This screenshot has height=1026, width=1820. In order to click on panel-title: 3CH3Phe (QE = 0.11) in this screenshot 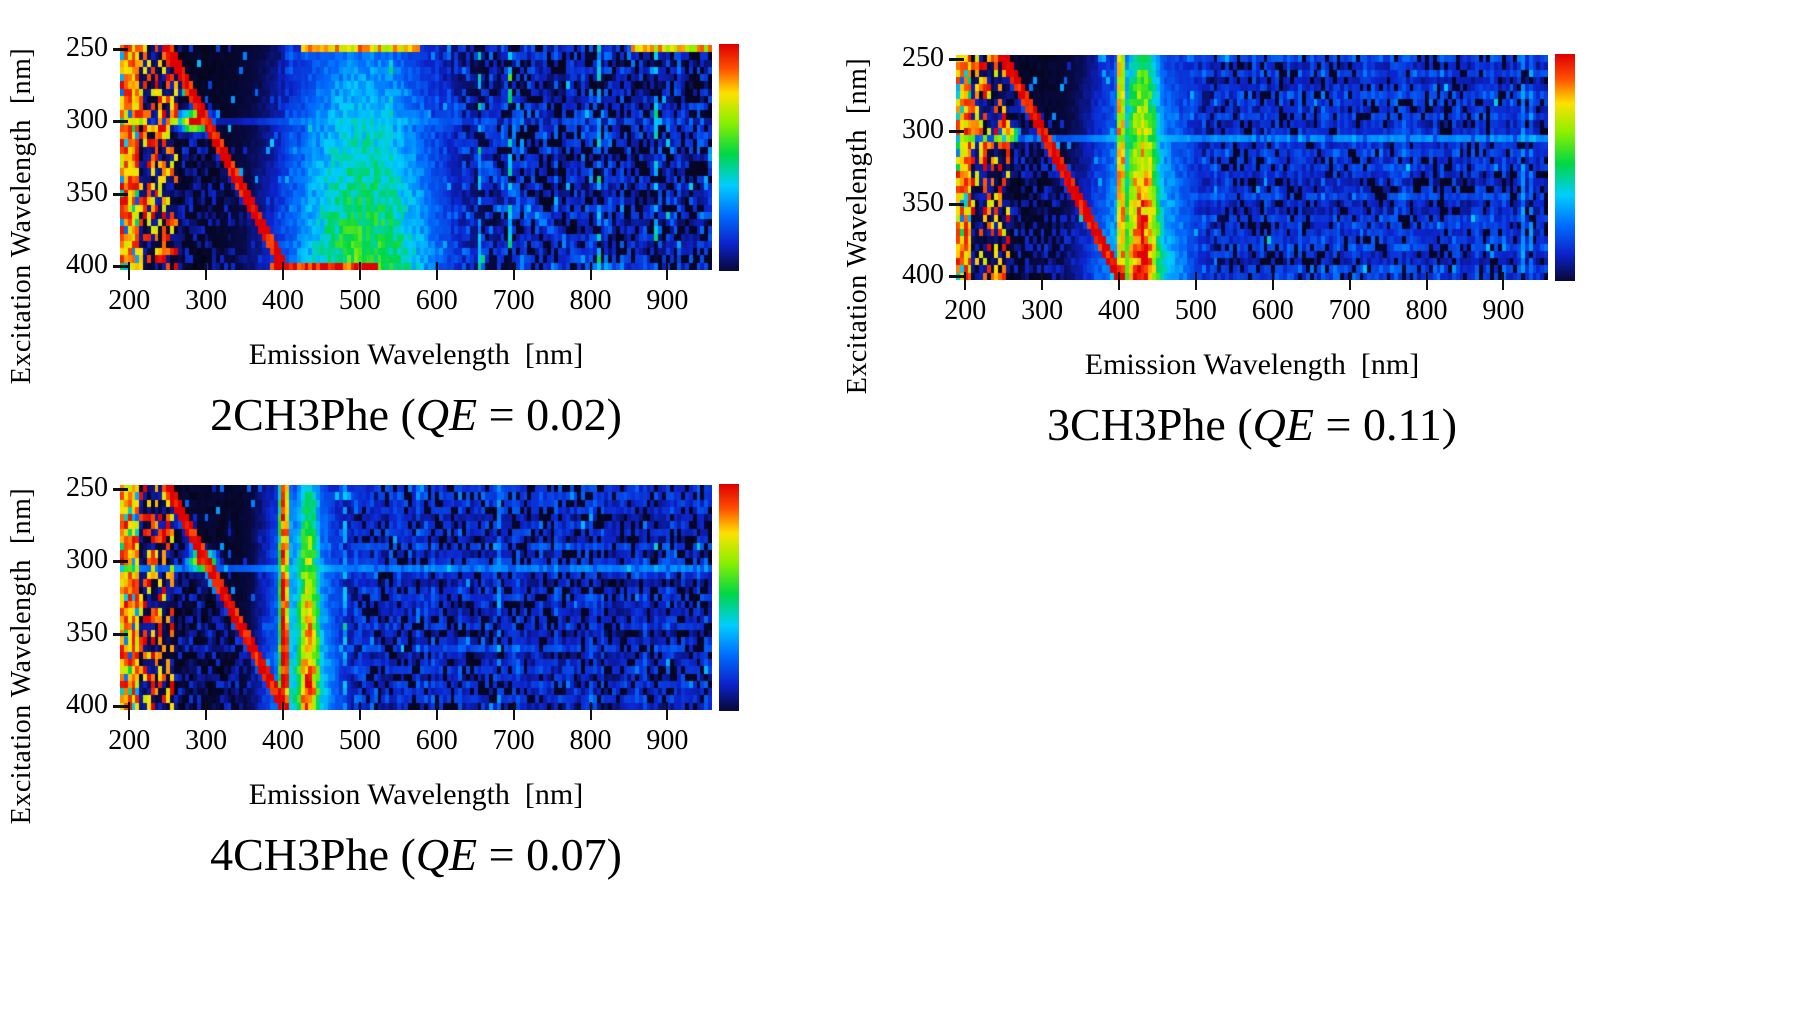, I will do `click(1252, 424)`.